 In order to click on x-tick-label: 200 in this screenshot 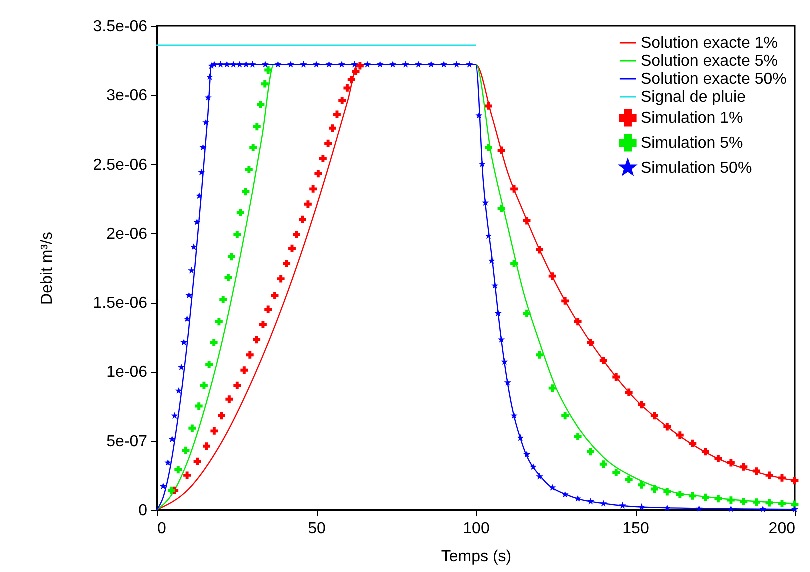, I will do `click(782, 529)`.